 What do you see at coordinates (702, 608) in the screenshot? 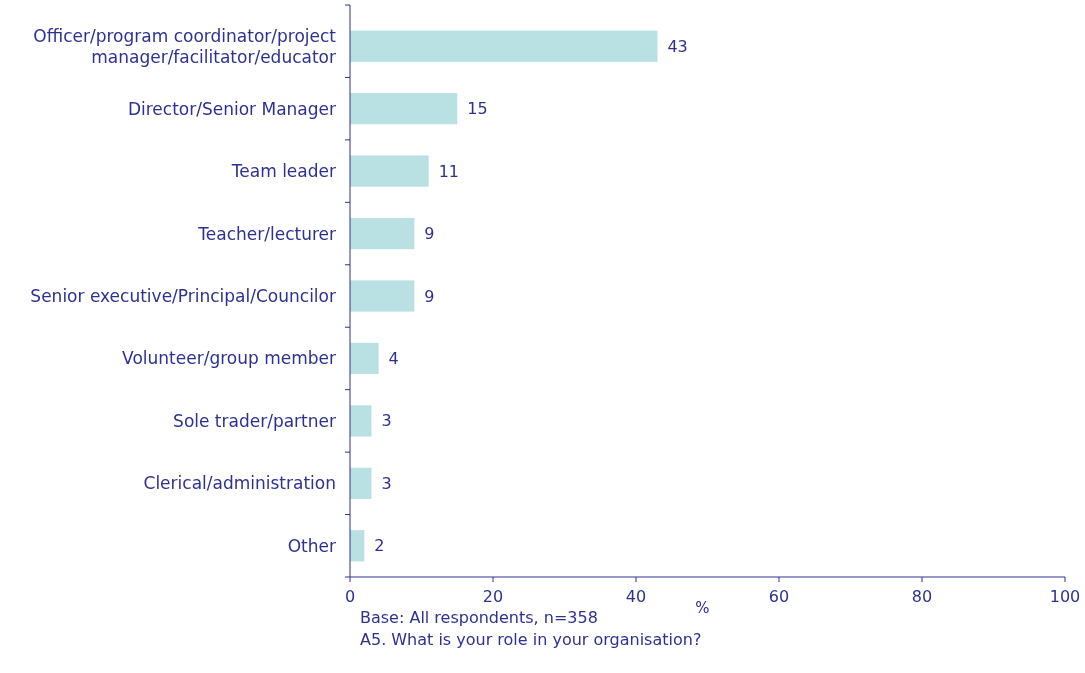
I see `x-axis-title: %` at bounding box center [702, 608].